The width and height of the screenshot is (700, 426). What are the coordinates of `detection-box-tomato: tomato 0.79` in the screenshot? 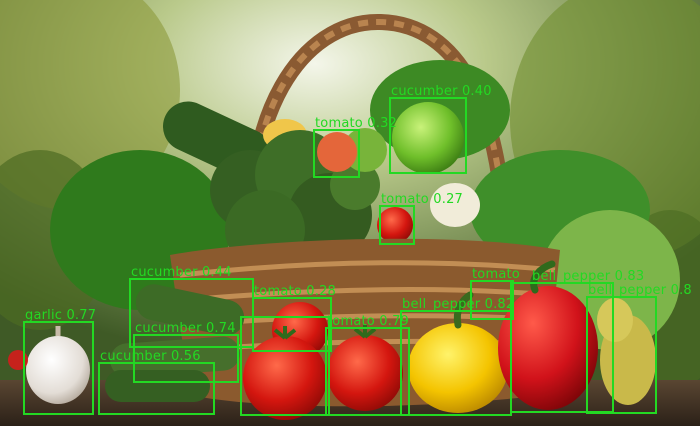 It's located at (367, 365).